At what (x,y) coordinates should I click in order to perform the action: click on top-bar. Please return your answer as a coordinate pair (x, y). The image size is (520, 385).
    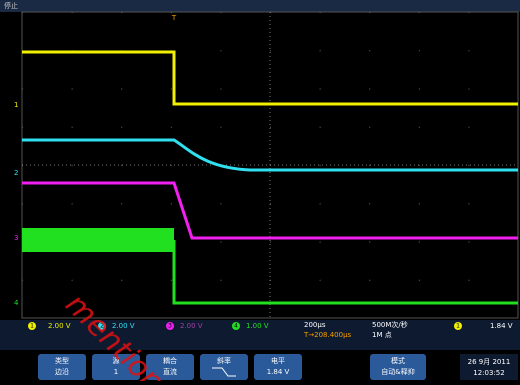
    Looking at the image, I should click on (260, 6).